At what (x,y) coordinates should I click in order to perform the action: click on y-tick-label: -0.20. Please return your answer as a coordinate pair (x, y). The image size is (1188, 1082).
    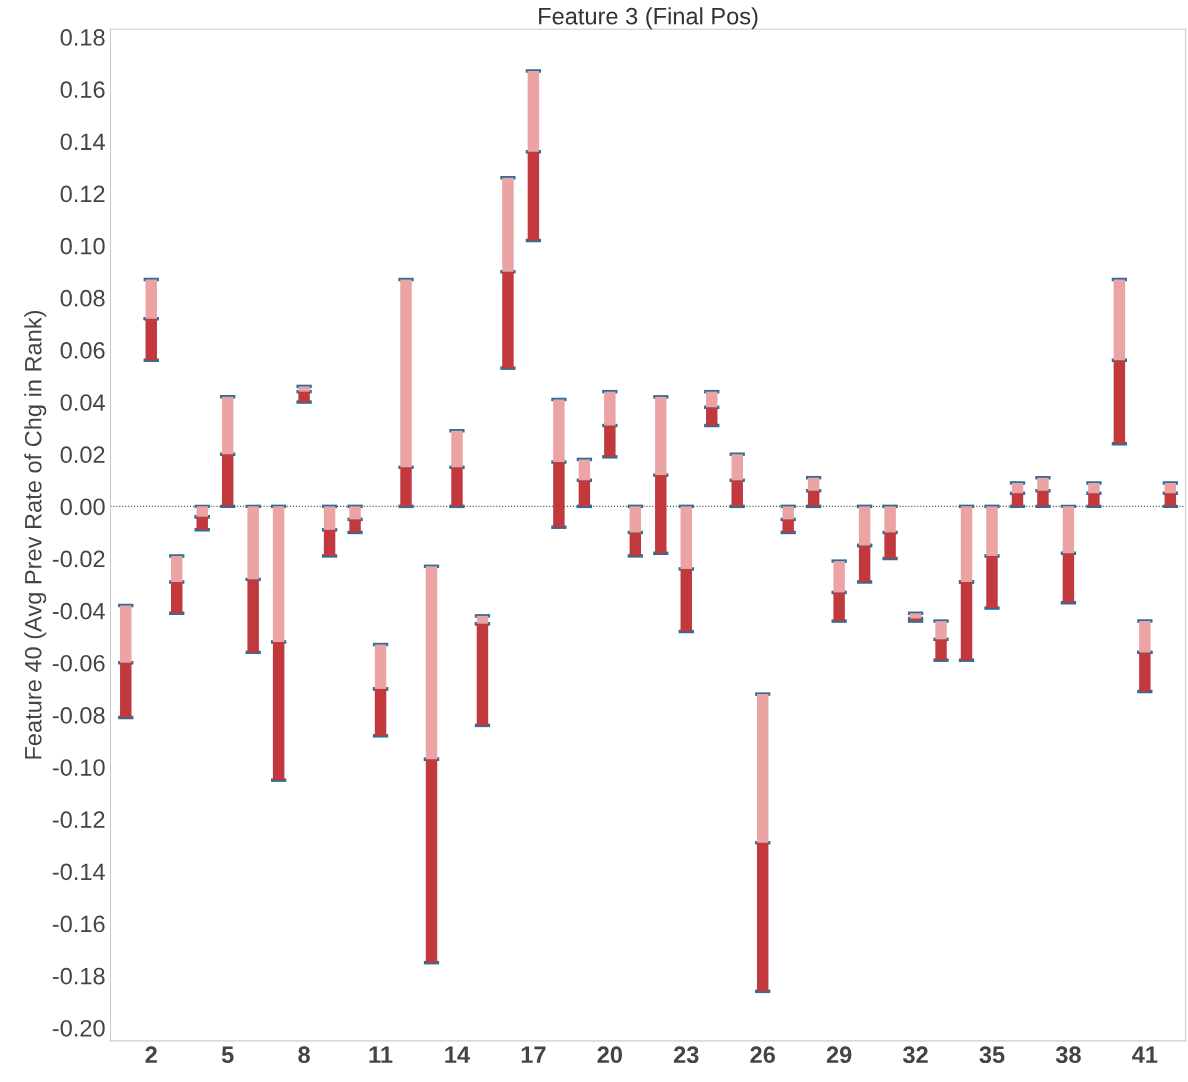
    Looking at the image, I should click on (78, 1028).